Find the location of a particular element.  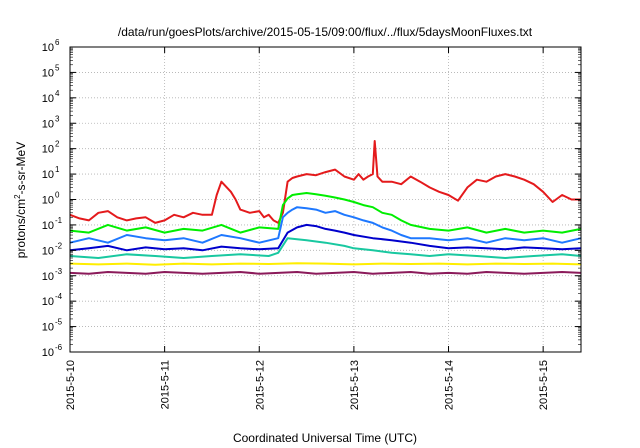

x-tick-label: 2015-5-12 is located at coordinates (260, 385).